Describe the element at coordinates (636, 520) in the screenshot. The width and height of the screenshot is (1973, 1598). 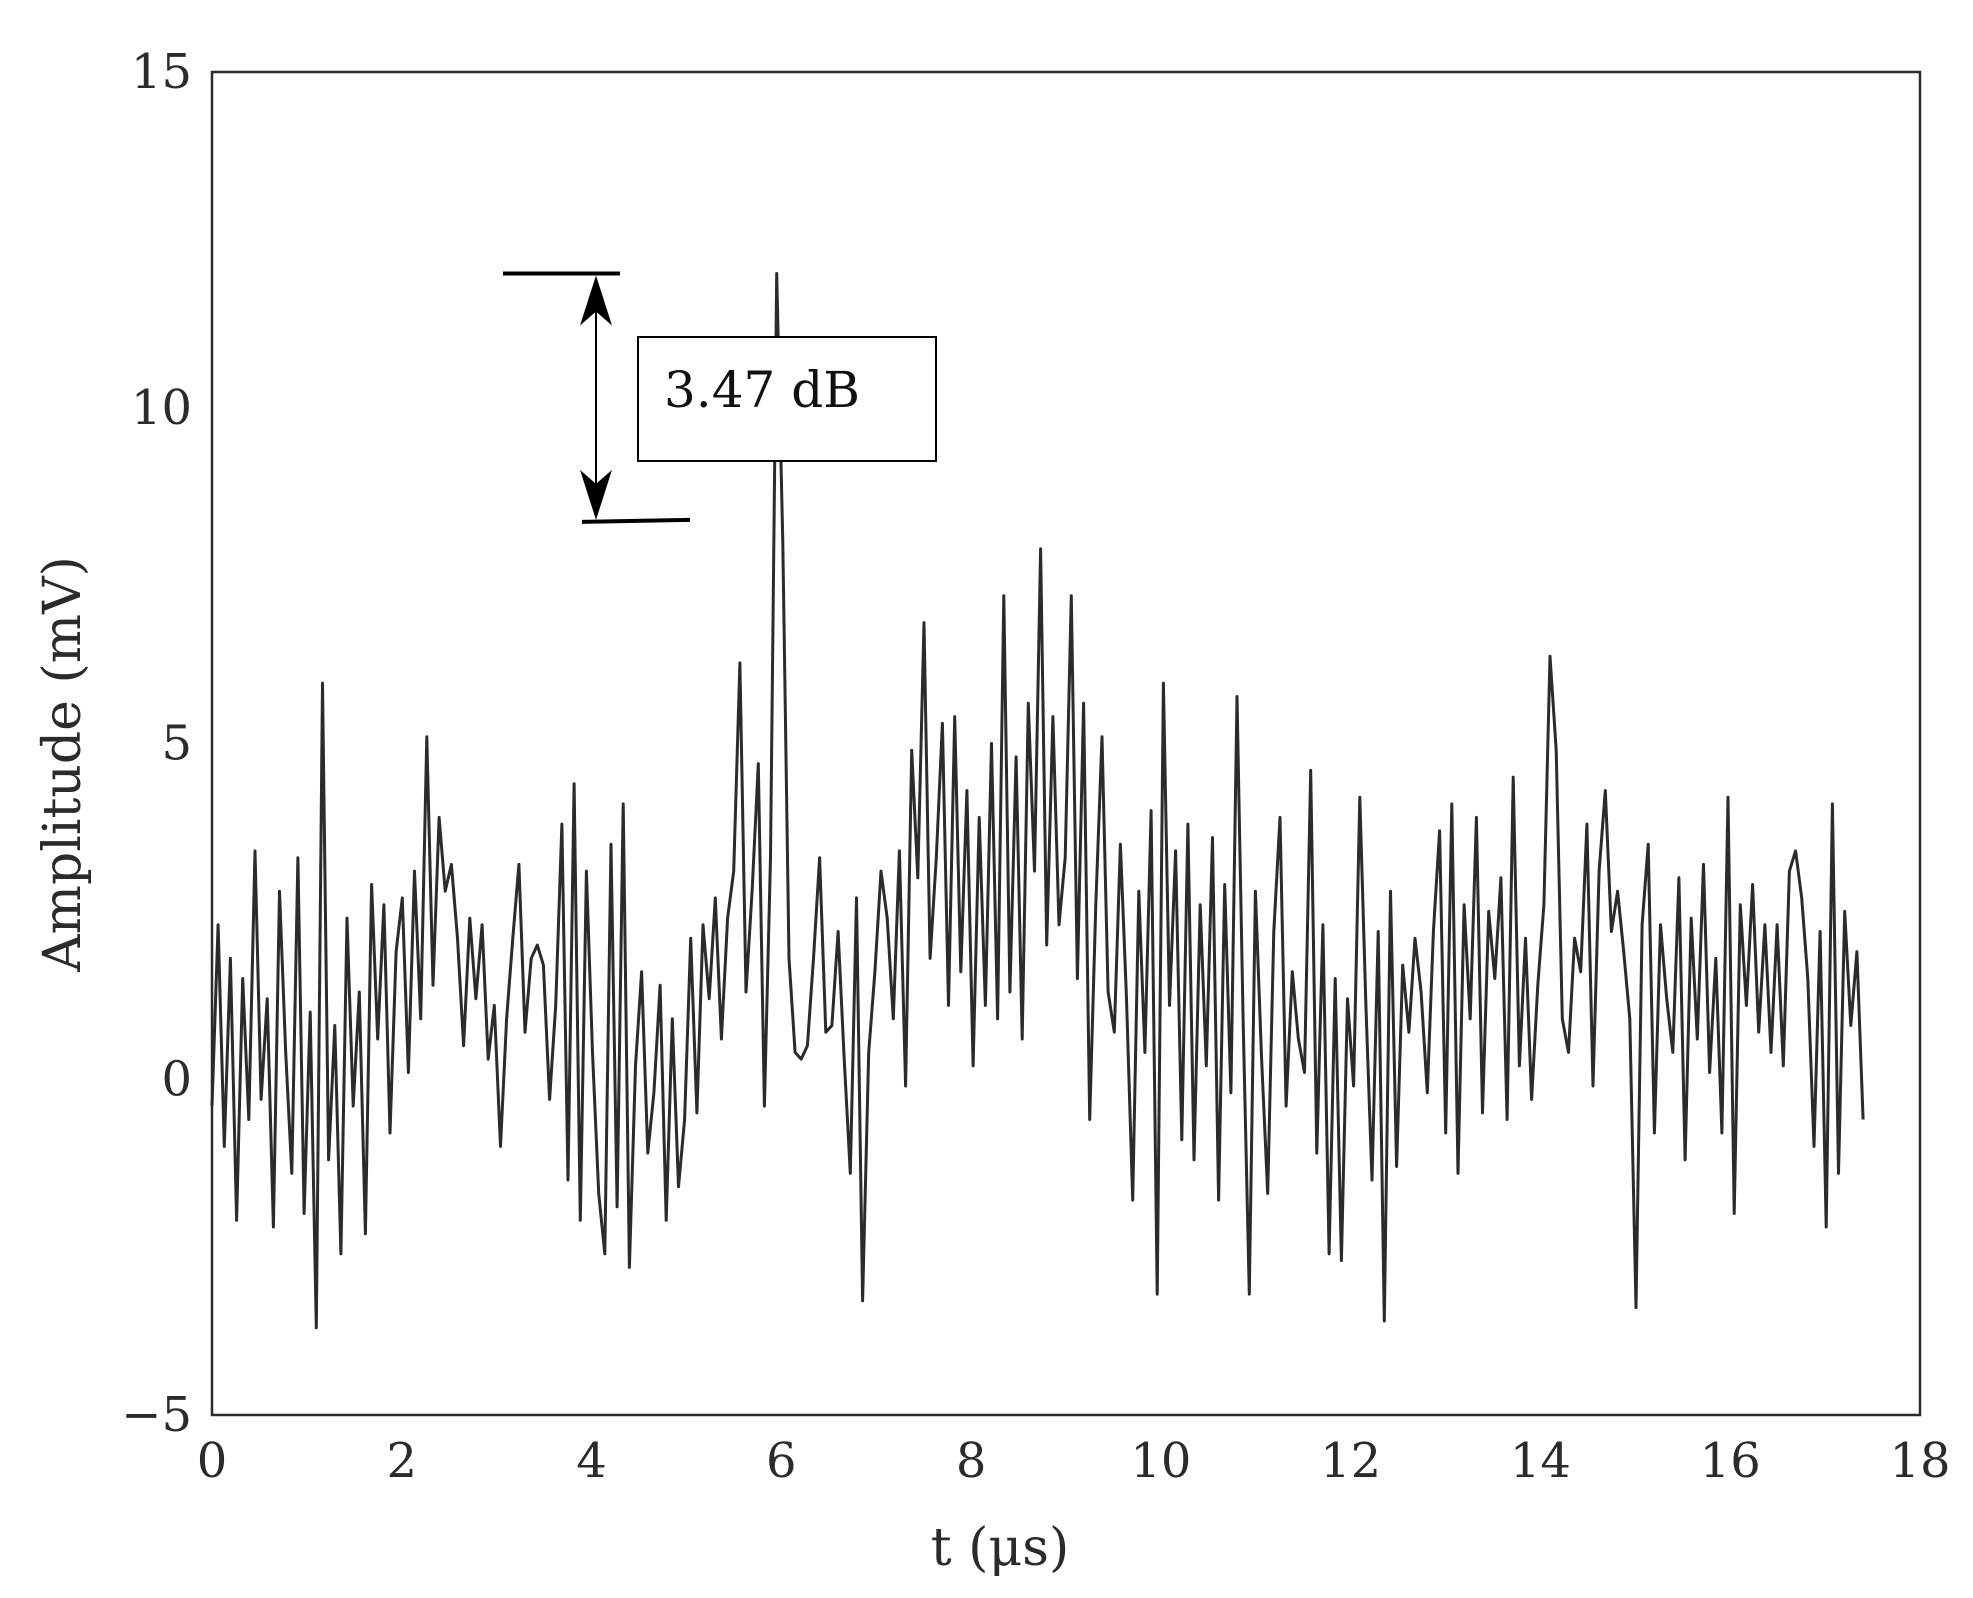
I see `second-peak-marker-line` at that location.